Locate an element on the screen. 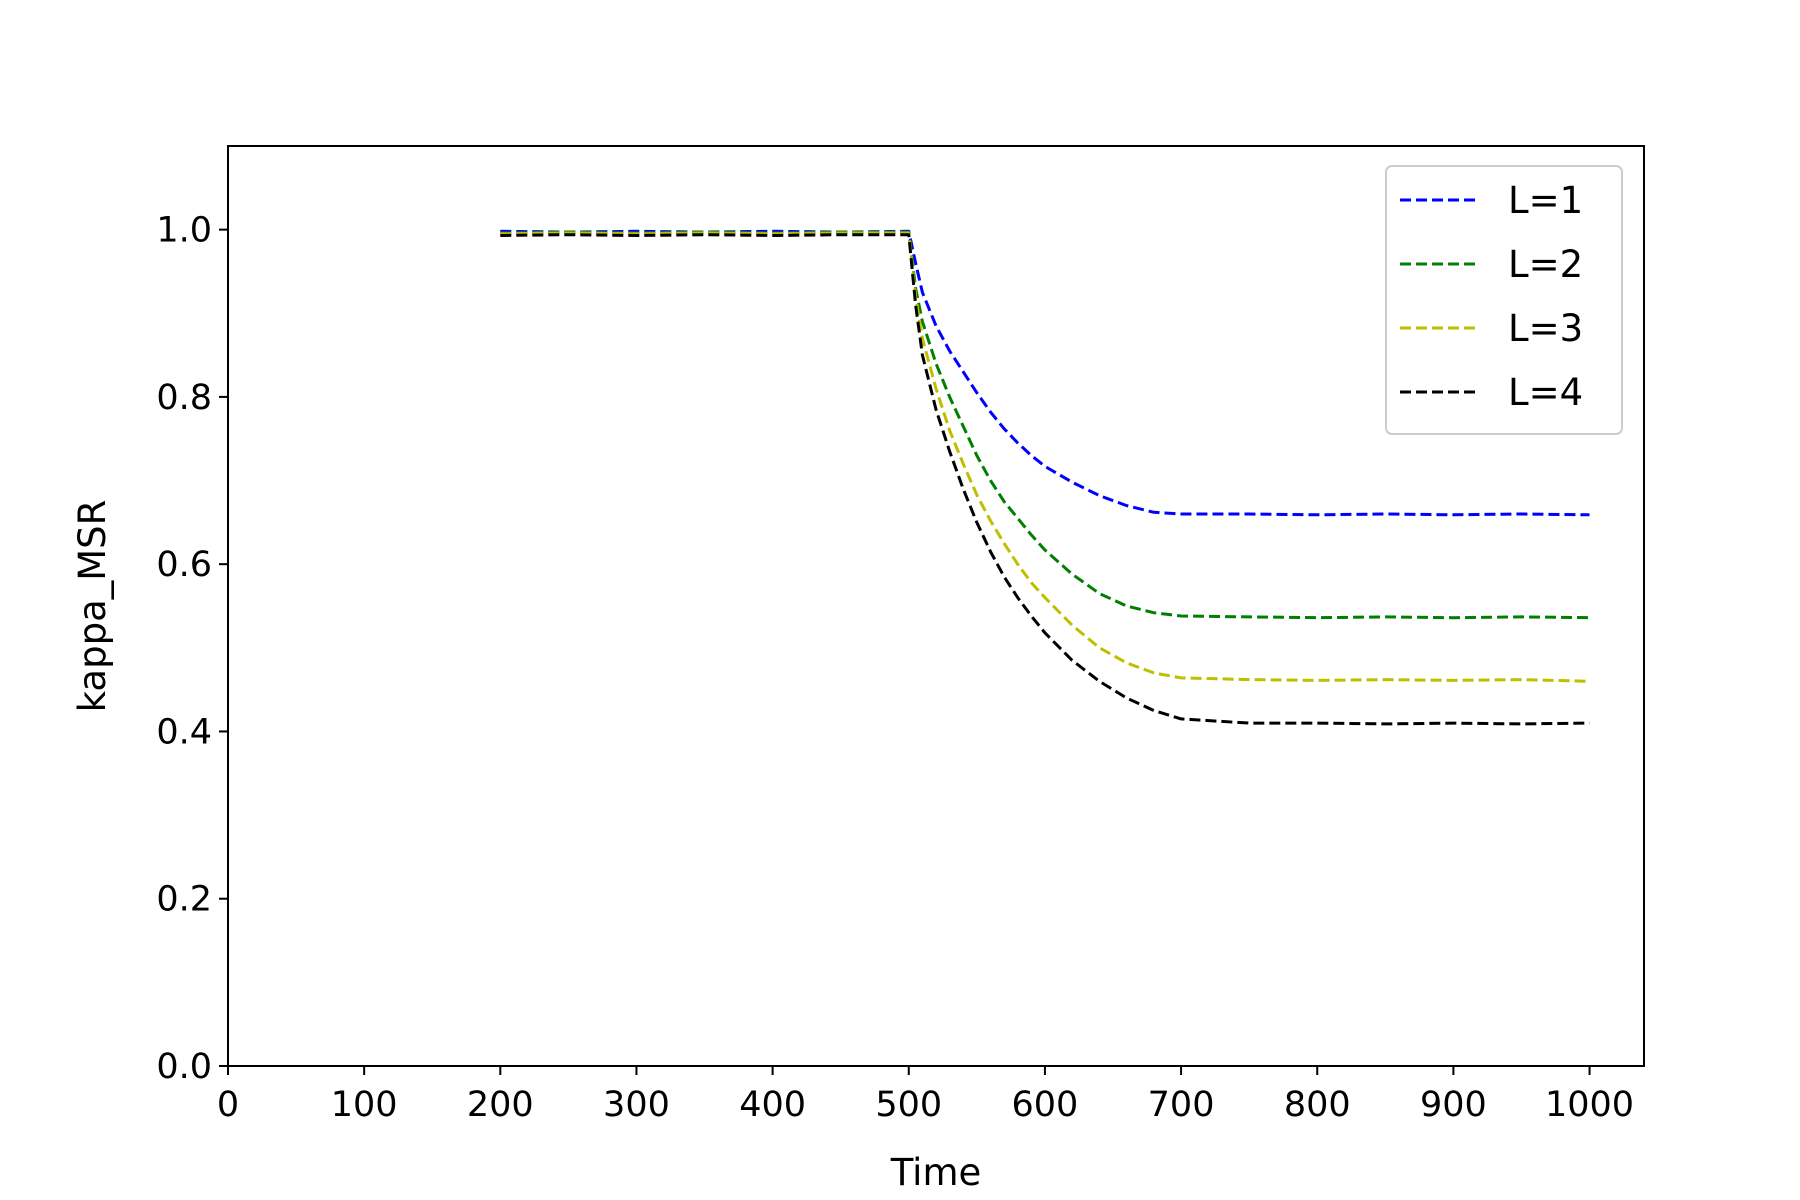 This screenshot has height=1200, width=1800. x-tick-label: 700 is located at coordinates (1181, 1105).